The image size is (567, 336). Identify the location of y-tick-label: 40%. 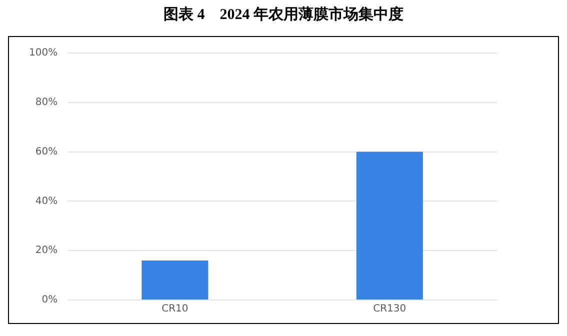
(46, 201).